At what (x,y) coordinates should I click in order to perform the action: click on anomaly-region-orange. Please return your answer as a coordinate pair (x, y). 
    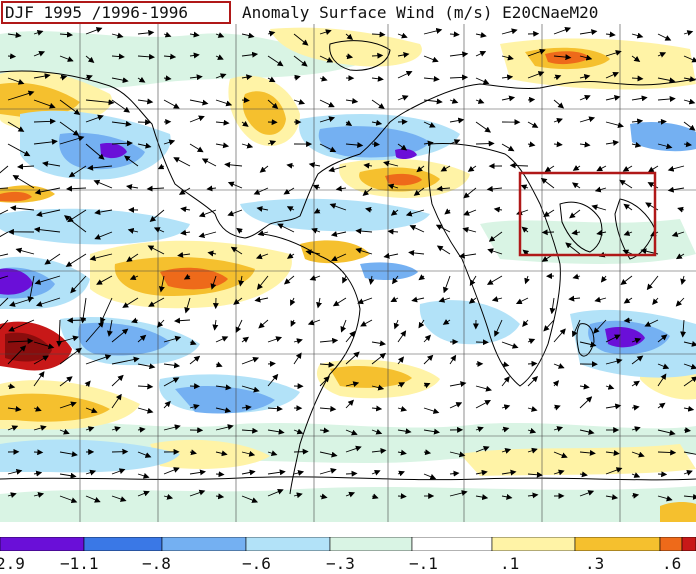
    Looking at the image, I should click on (678, 512).